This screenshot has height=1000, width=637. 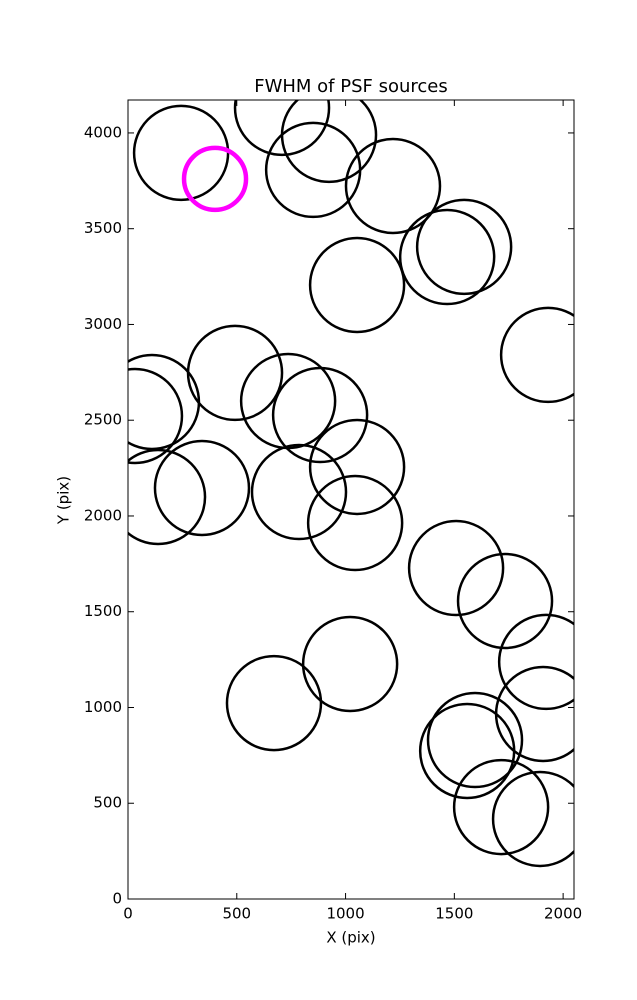 I want to click on x-tick-label: 0, so click(x=128, y=914).